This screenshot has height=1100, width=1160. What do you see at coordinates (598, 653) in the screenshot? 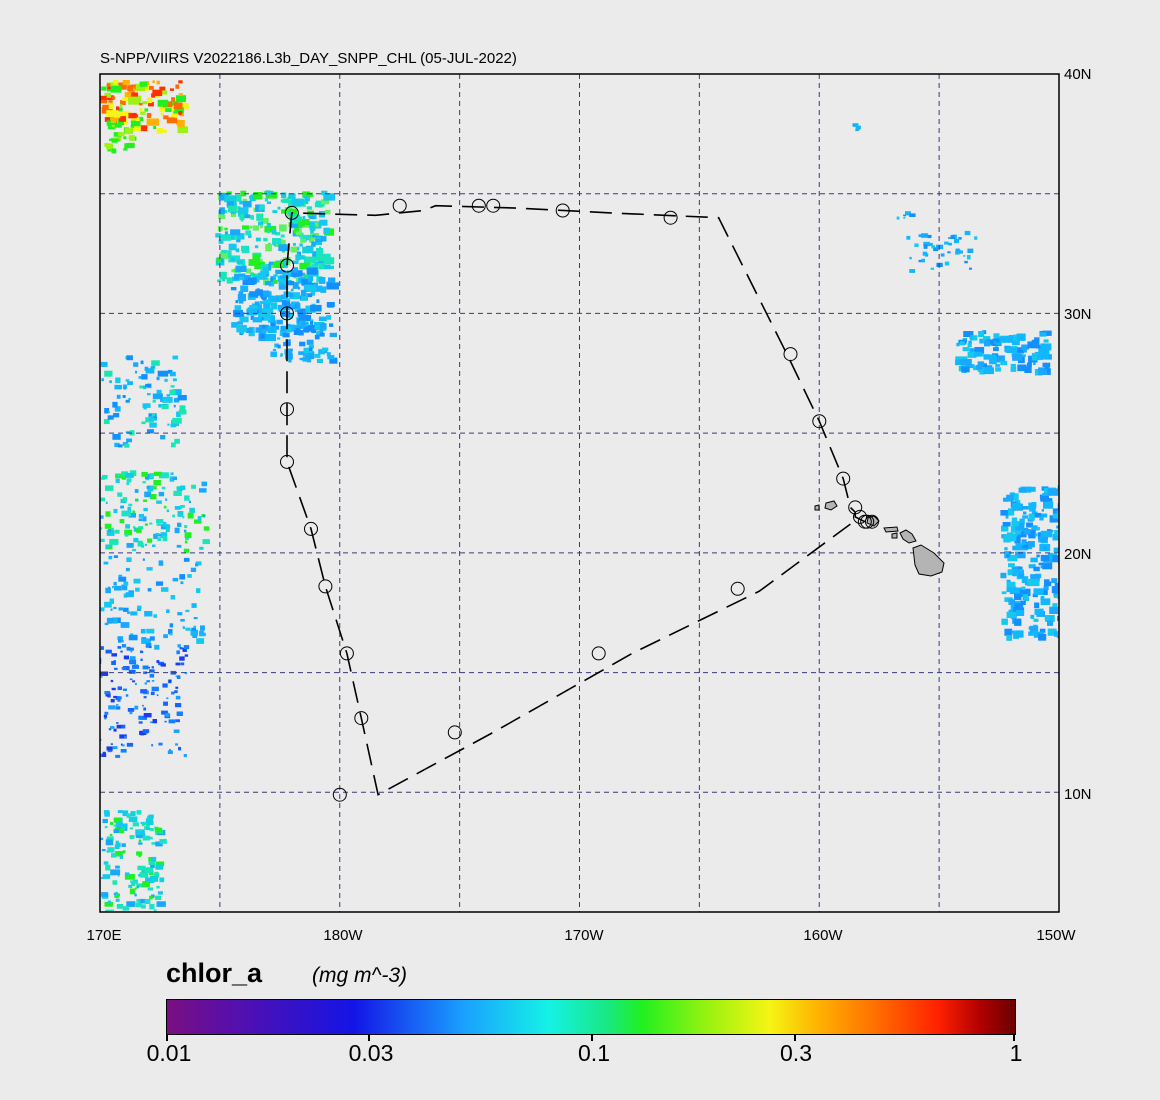
I see `station-circle-icon` at bounding box center [598, 653].